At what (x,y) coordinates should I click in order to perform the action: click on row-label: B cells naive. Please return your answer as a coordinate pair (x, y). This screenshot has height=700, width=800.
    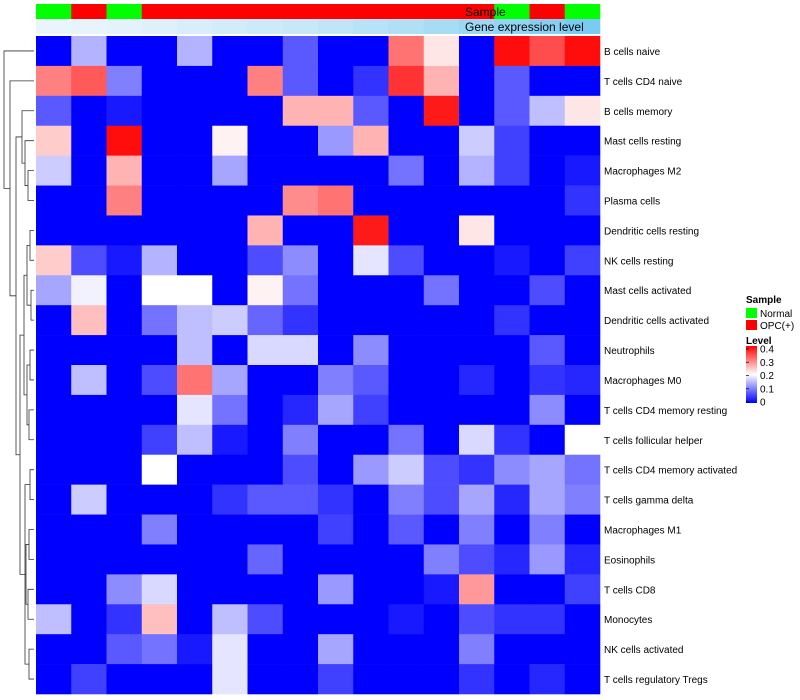
    Looking at the image, I should click on (632, 52).